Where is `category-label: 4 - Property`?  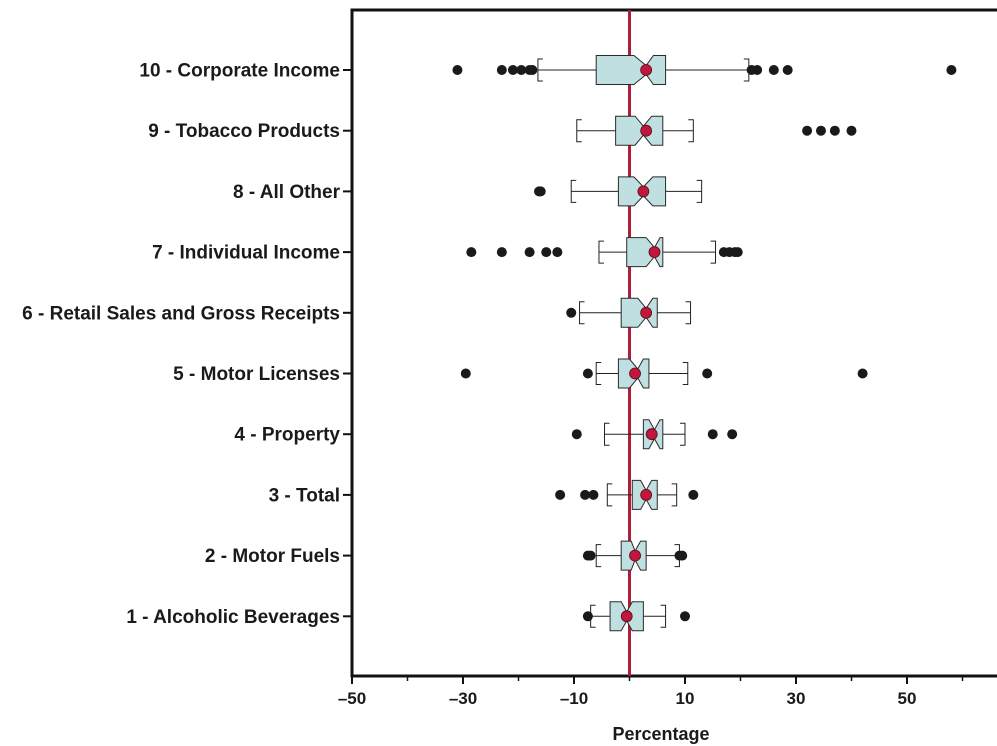
category-label: 4 - Property is located at coordinates (287, 435).